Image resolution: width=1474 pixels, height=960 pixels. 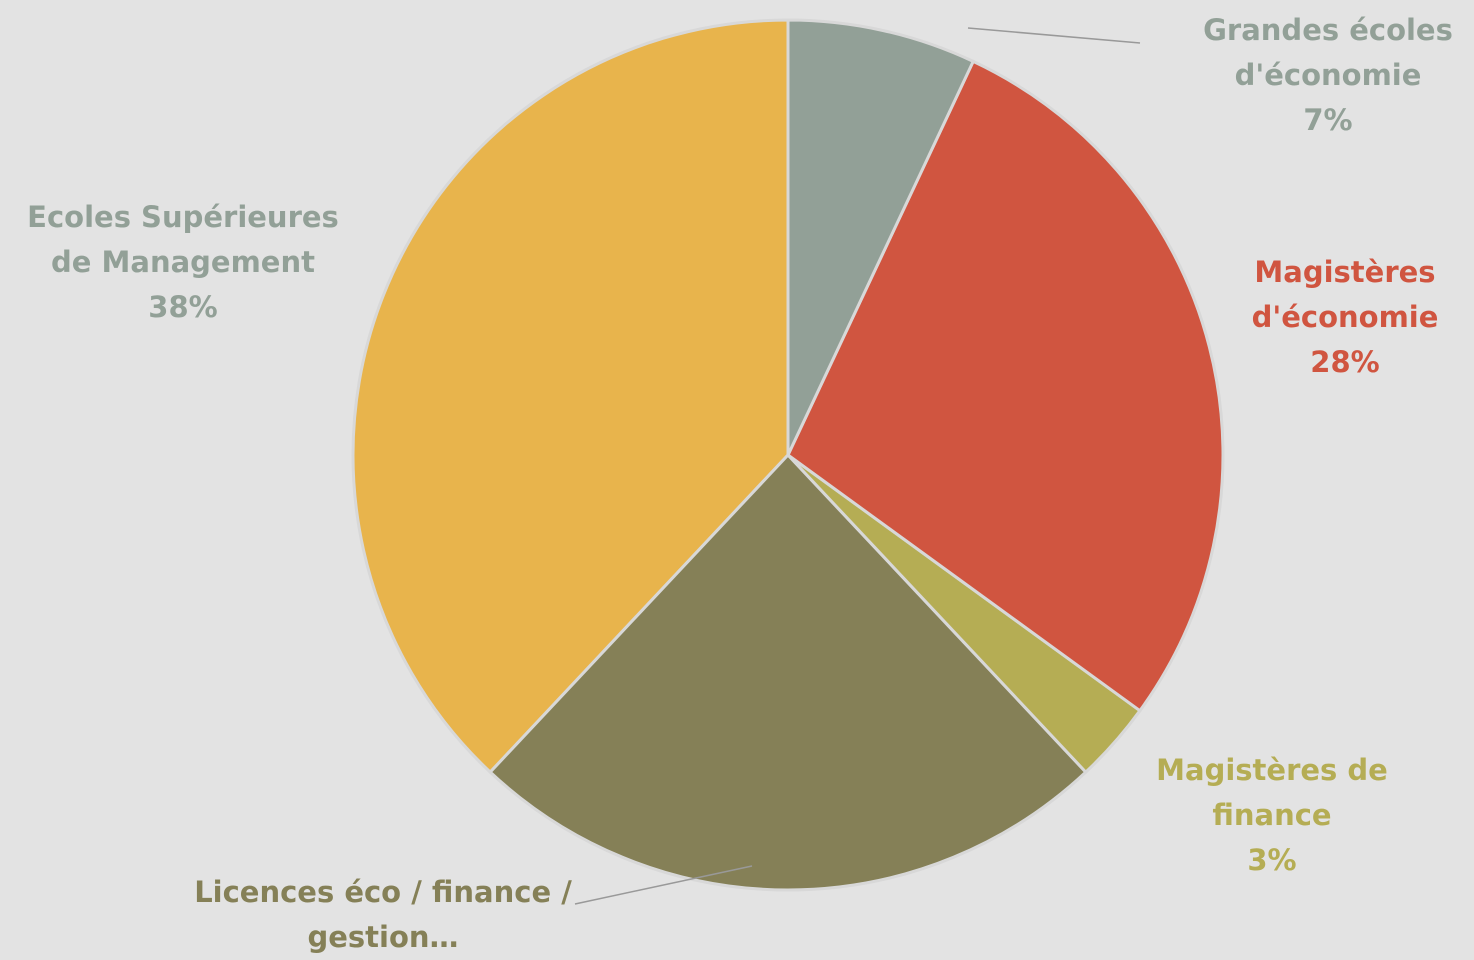 What do you see at coordinates (881, 237) in the screenshot?
I see `pie-slice` at bounding box center [881, 237].